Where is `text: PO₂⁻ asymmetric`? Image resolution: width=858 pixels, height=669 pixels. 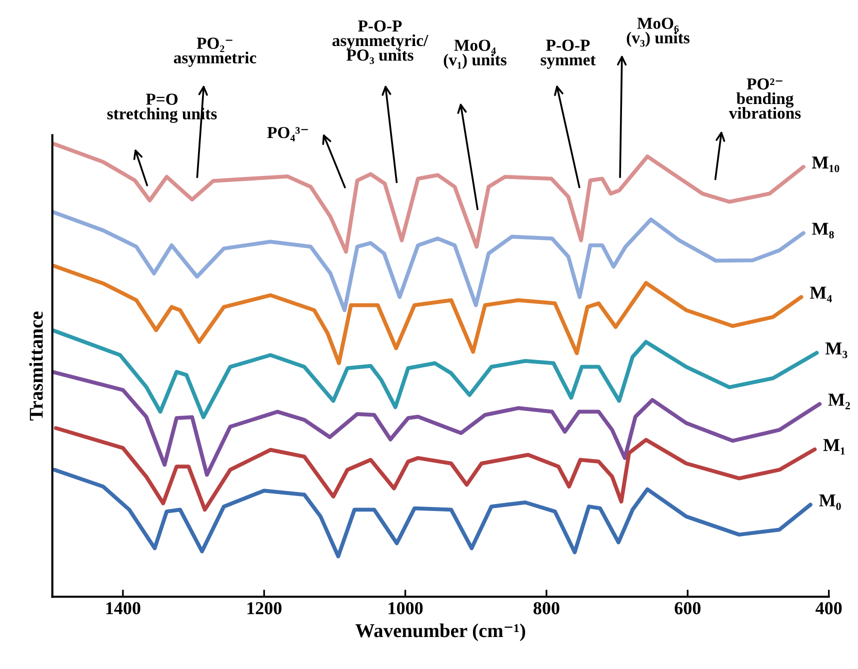 text: PO₂⁻ asymmetric is located at coordinates (215, 52).